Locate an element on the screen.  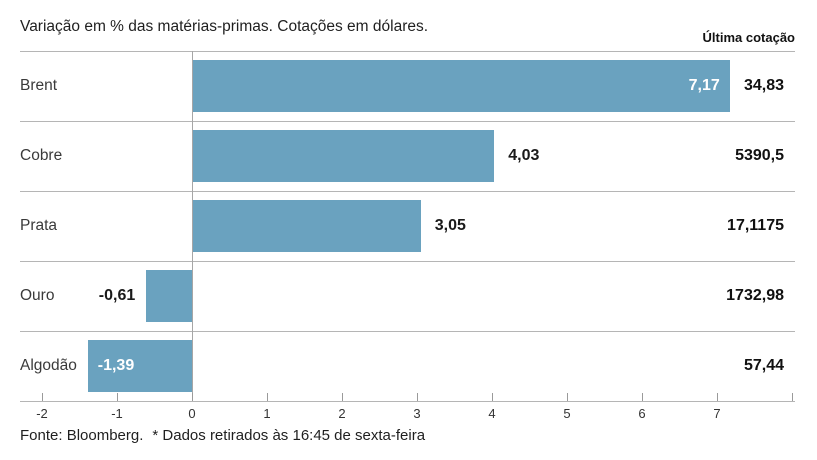
last-quote-value: 17,1175 is located at coordinates (755, 225).